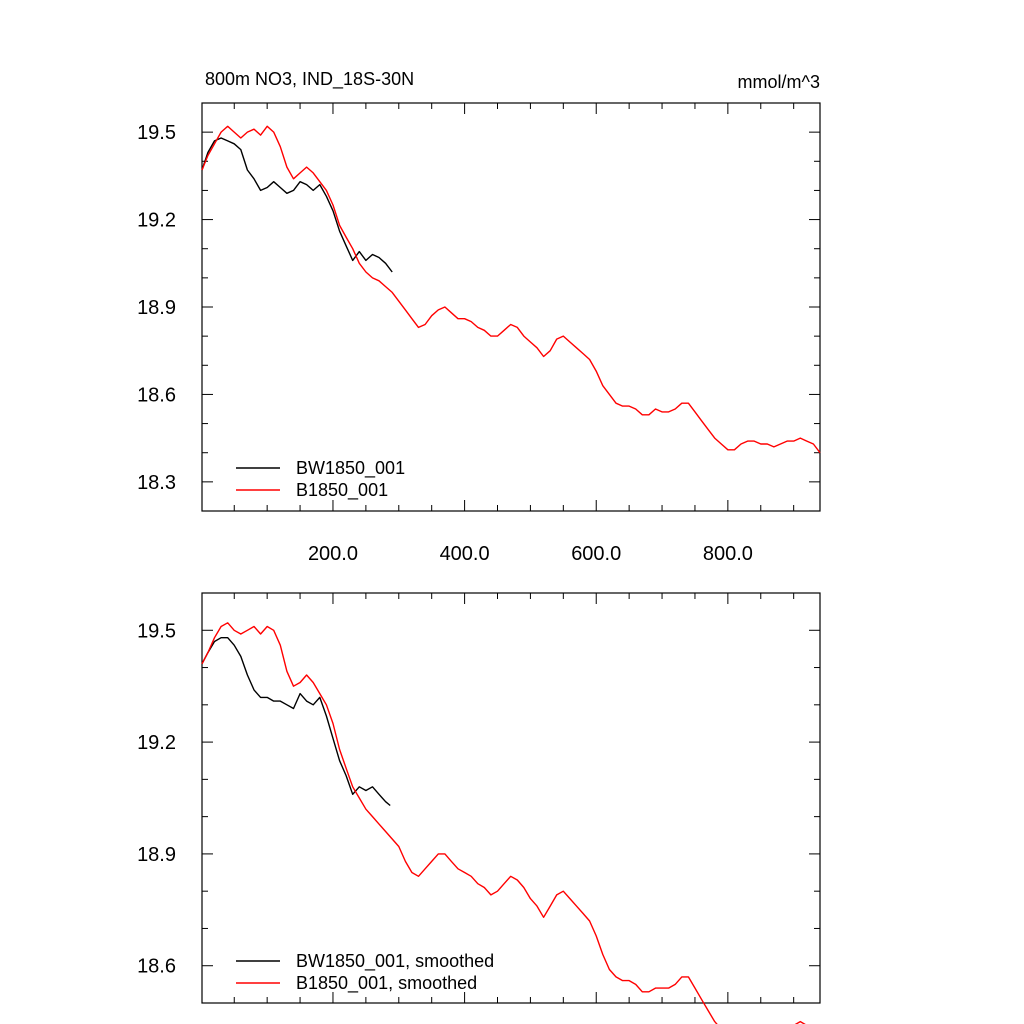 Image resolution: width=1024 pixels, height=1024 pixels. Describe the element at coordinates (728, 554) in the screenshot. I see `x-tick-label: 800.0` at that location.